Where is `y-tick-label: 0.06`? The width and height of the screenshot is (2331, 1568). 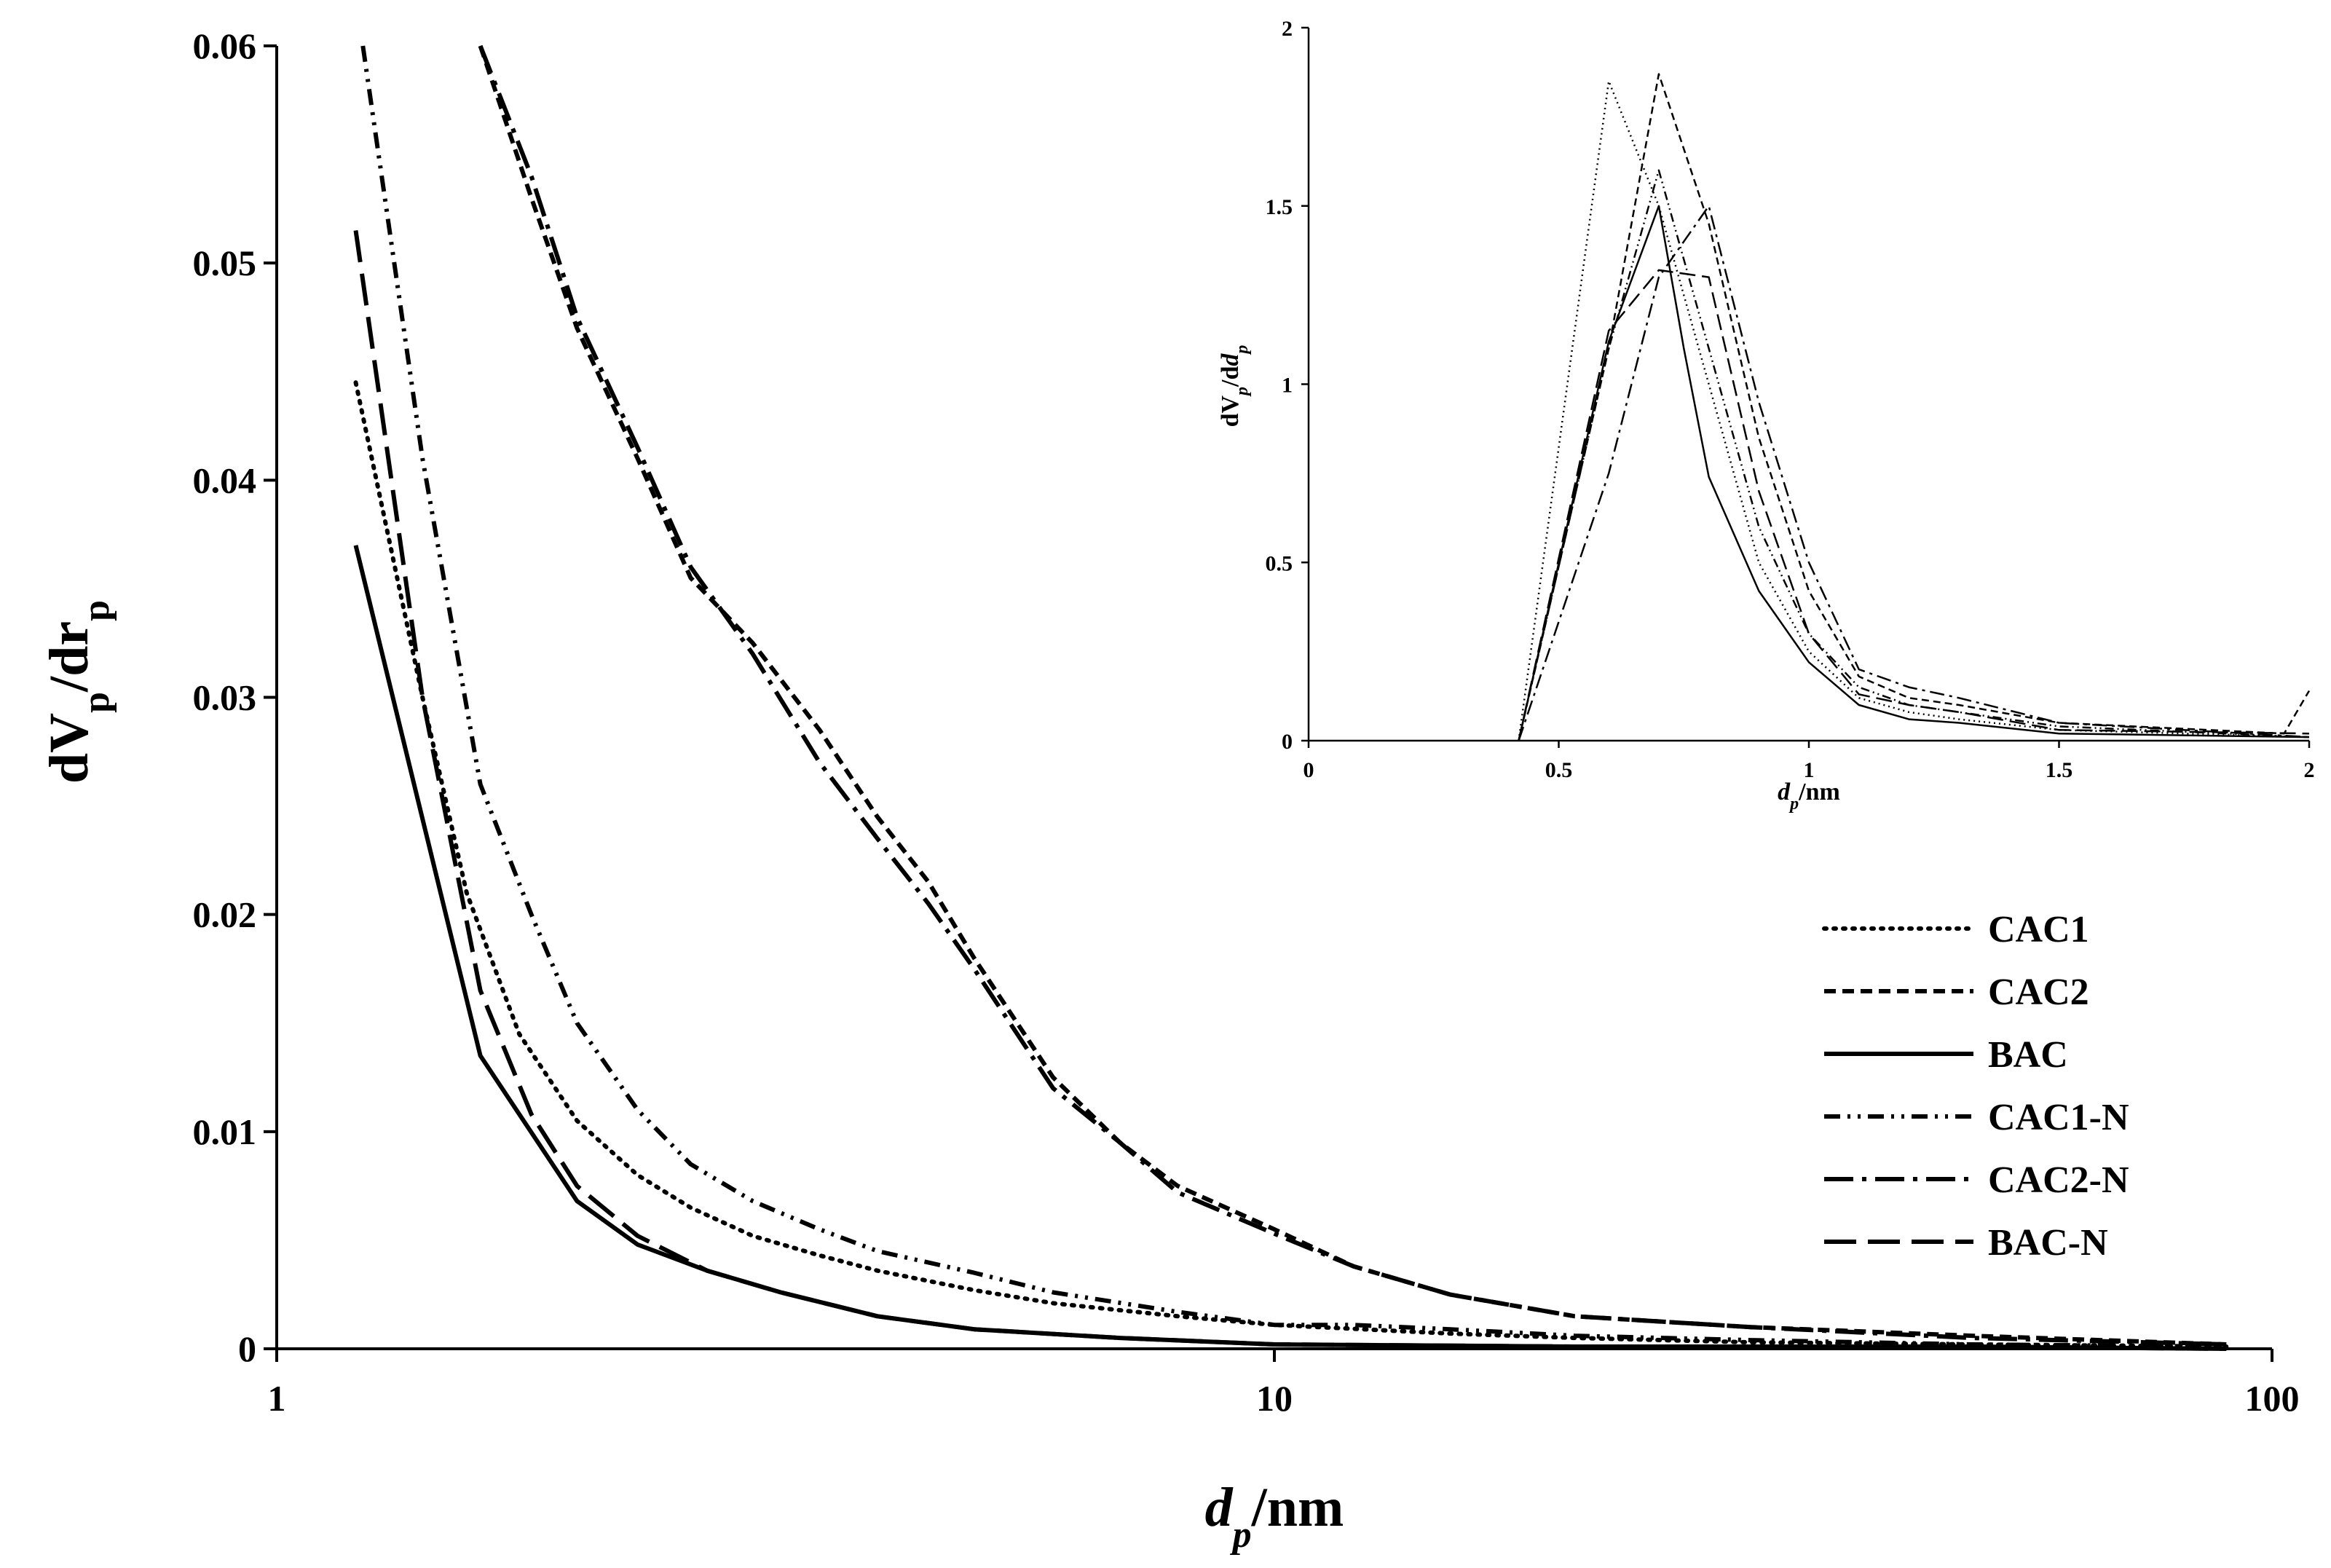
y-tick-label: 0.06 is located at coordinates (225, 45).